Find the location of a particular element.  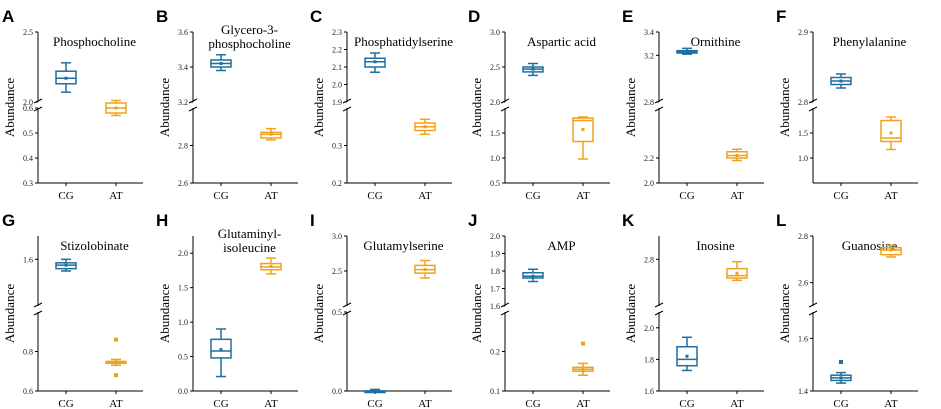

panel-letter: I is located at coordinates (312, 220).